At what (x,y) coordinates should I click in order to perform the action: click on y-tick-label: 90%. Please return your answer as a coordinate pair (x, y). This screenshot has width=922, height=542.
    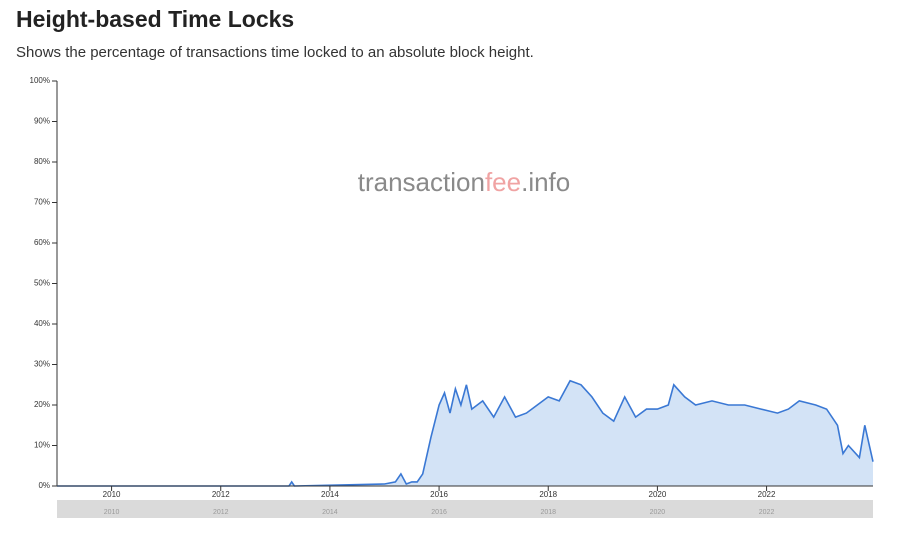
    Looking at the image, I should click on (42, 121).